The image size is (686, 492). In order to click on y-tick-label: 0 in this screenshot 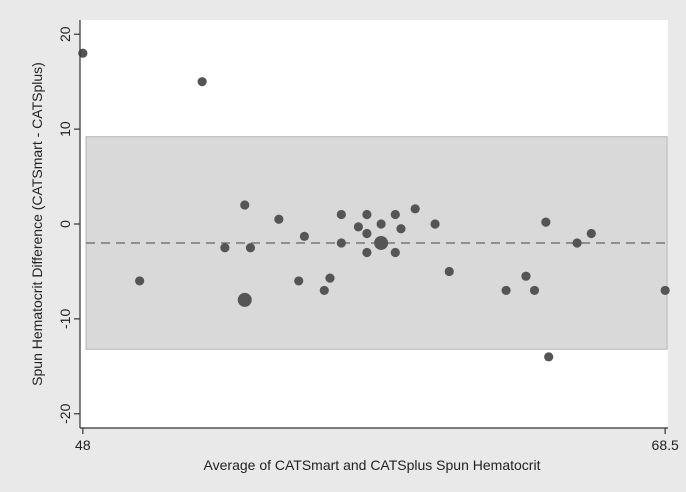, I will do `click(65, 224)`.